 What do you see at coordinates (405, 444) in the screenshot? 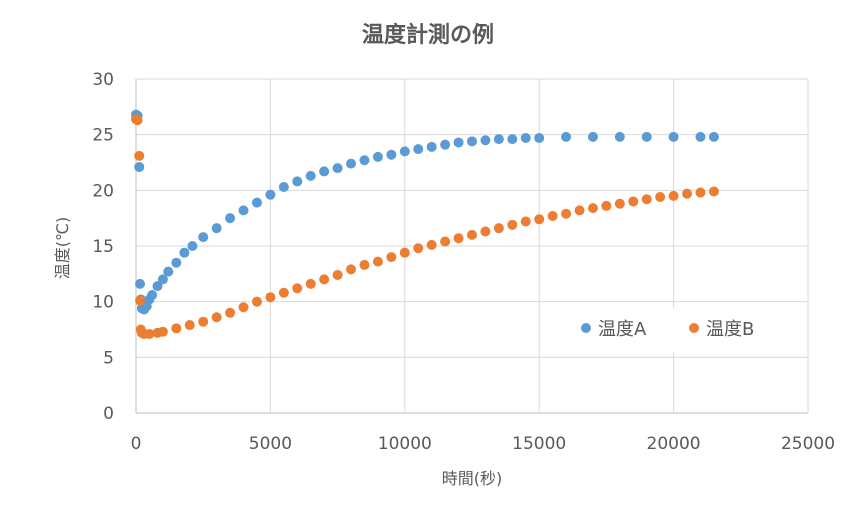
I see `x-tick-label: 10000` at bounding box center [405, 444].